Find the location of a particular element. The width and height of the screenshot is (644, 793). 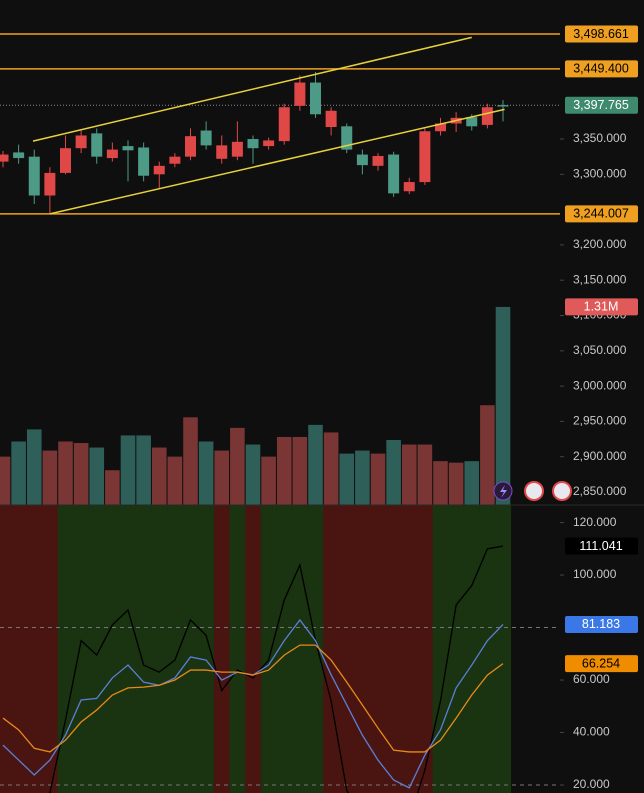

indicator-line is located at coordinates (253, 698).